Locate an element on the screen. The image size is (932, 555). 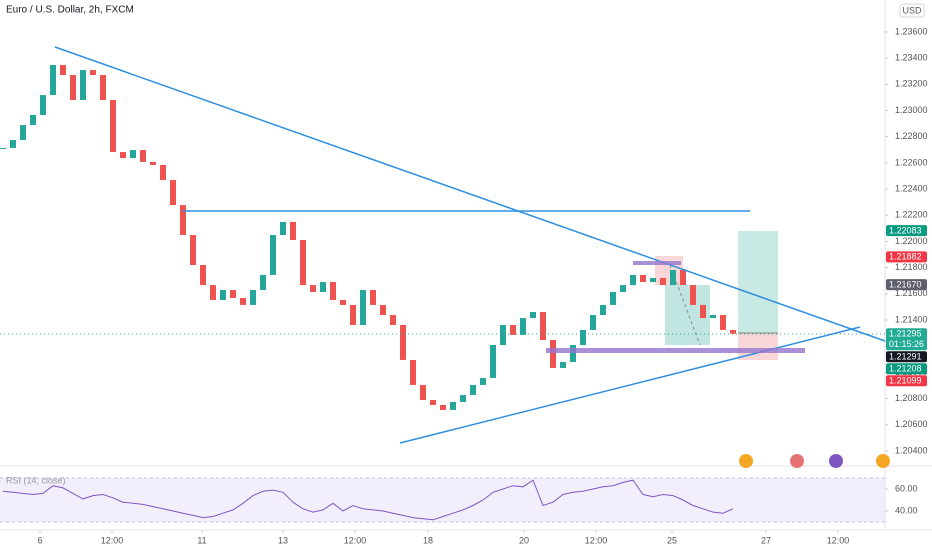
x-tick-label: 20 is located at coordinates (524, 540).